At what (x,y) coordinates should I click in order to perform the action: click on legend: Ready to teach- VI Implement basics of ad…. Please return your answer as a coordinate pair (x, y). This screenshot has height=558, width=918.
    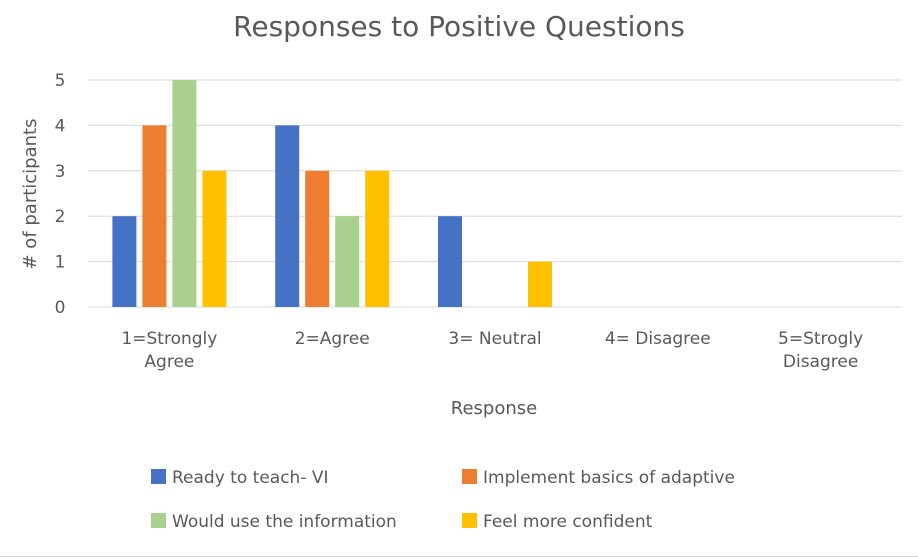
    Looking at the image, I should click on (443, 500).